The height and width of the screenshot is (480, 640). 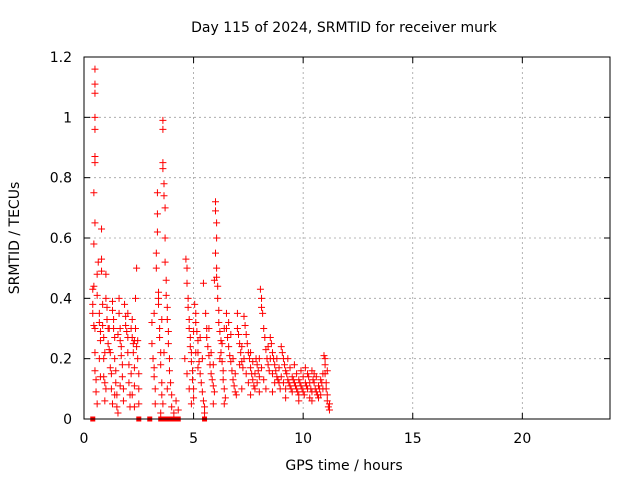 What do you see at coordinates (61, 239) in the screenshot?
I see `y-tick-label: 0.6` at bounding box center [61, 239].